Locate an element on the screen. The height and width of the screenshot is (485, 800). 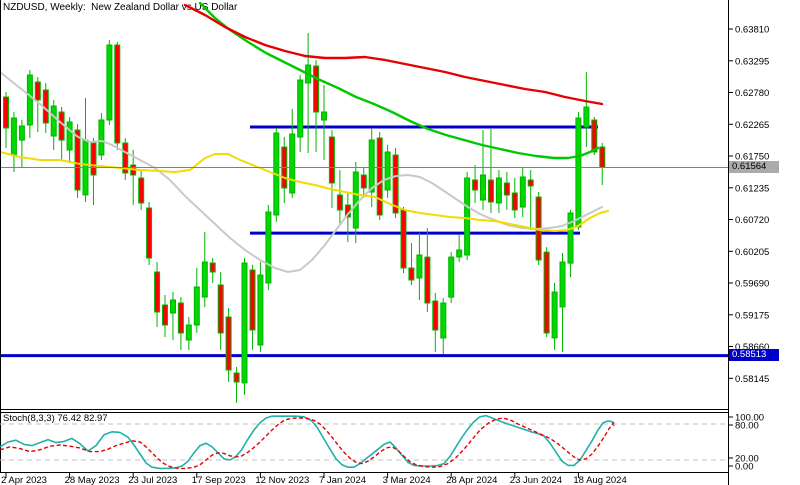
svg-text: 80.00 is located at coordinates (747, 426).